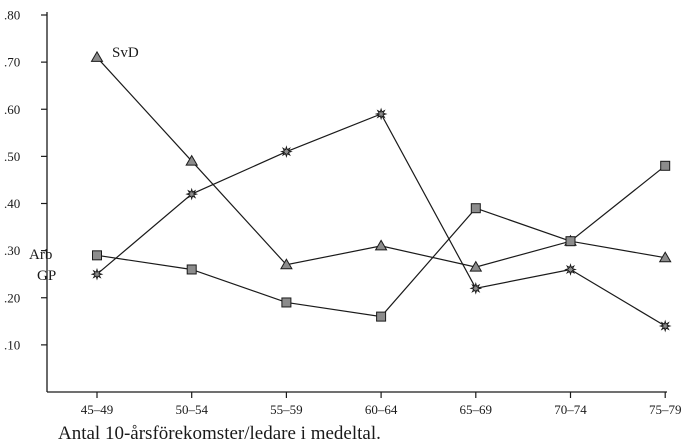 The image size is (687, 446). What do you see at coordinates (476, 409) in the screenshot?
I see `x-tick-label: 65–69` at bounding box center [476, 409].